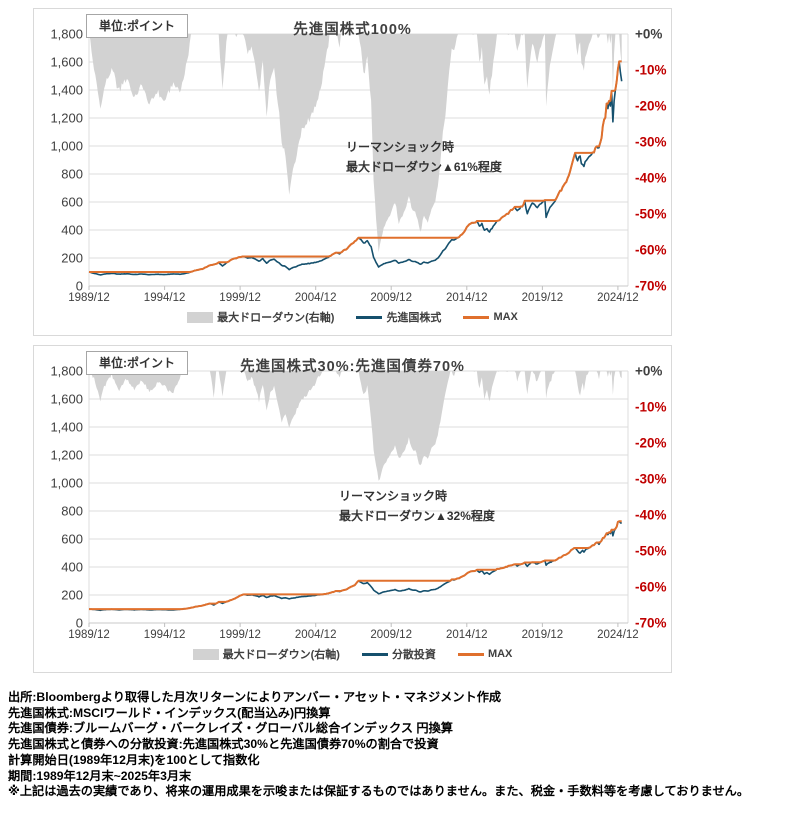 Image resolution: width=800 pixels, height=818 pixels. What do you see at coordinates (230, 728) in the screenshot?
I see `footnote-bond-index: 先進国債券:ブルームバーグ・バークレイズ・グローバル総合インデックス 円換算` at bounding box center [230, 728].